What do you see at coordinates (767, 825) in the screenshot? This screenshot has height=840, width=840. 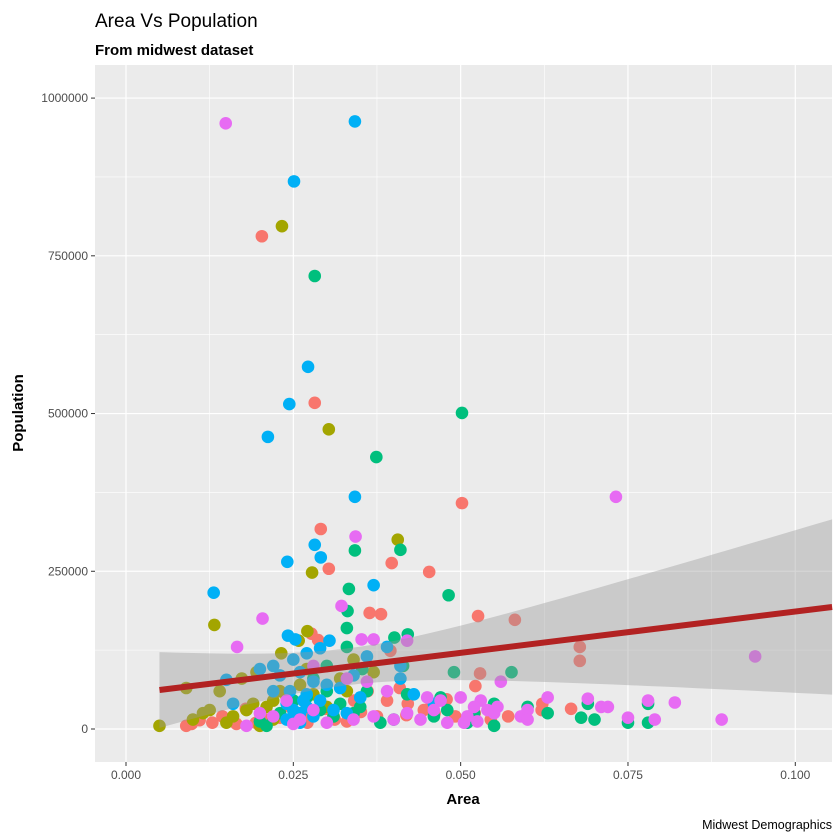 I see `chart-caption: Midwest Demographics` at bounding box center [767, 825].